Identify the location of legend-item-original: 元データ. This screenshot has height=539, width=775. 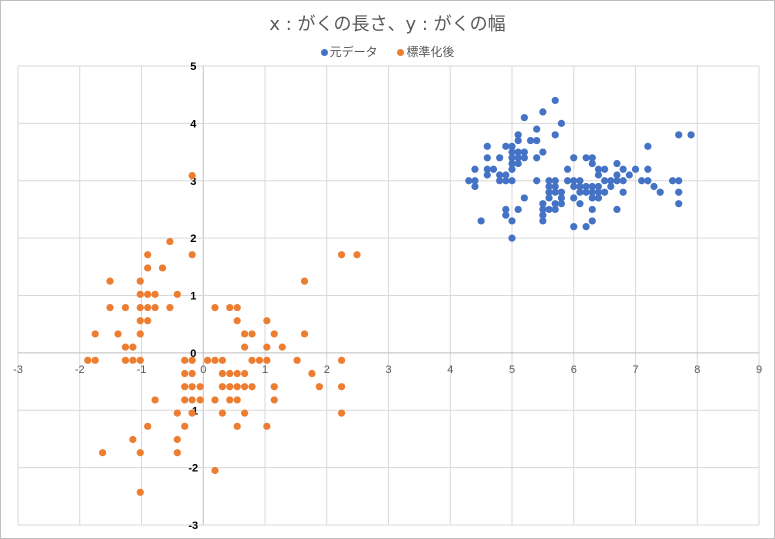
(349, 51).